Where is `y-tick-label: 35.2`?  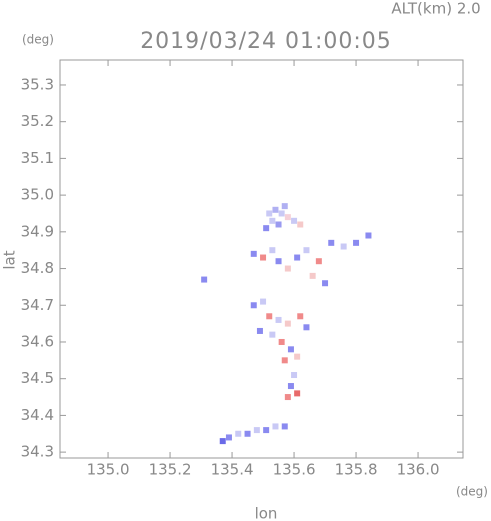
y-tick-label: 35.2 is located at coordinates (37, 121).